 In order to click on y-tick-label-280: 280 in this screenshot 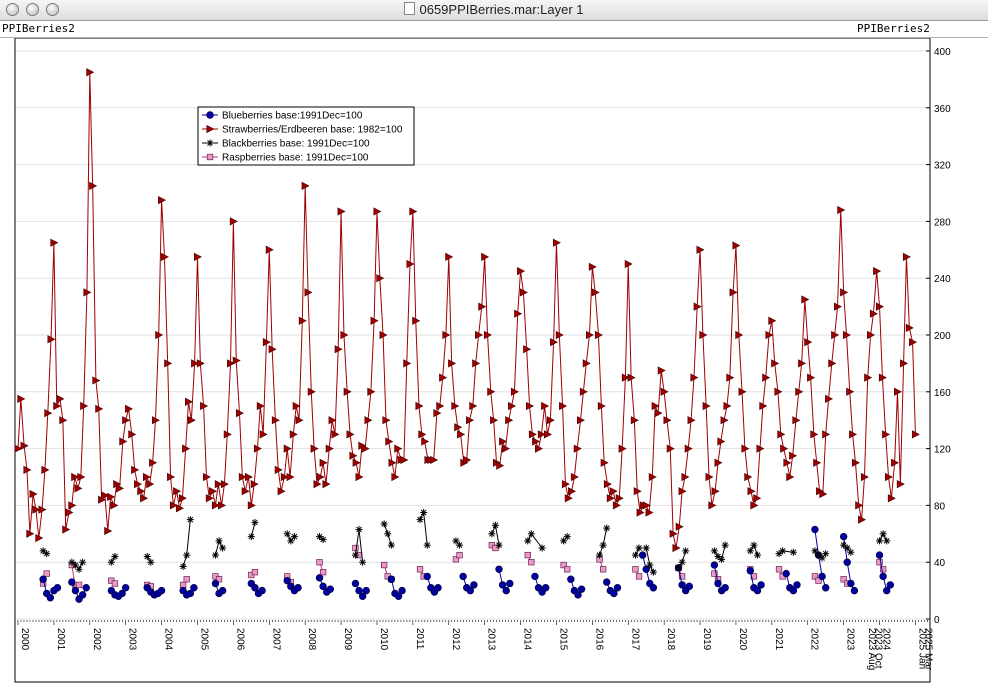, I will do `click(942, 222)`.